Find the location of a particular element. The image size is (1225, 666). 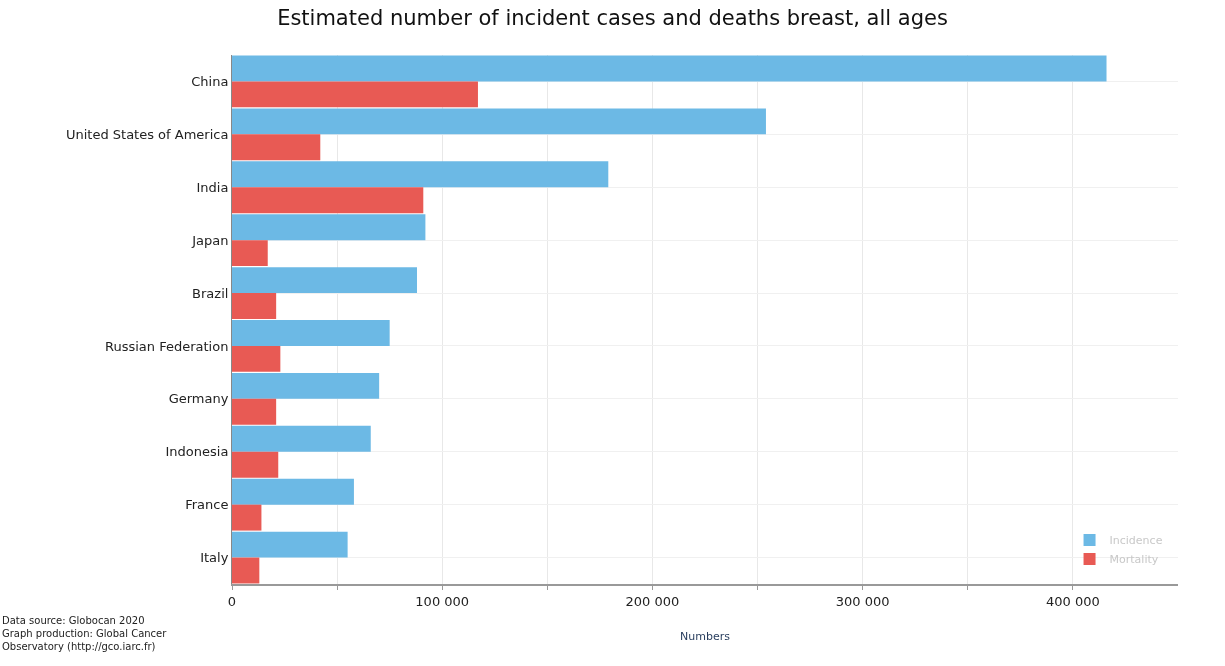

y-tick-label: Indonesia is located at coordinates (197, 452).